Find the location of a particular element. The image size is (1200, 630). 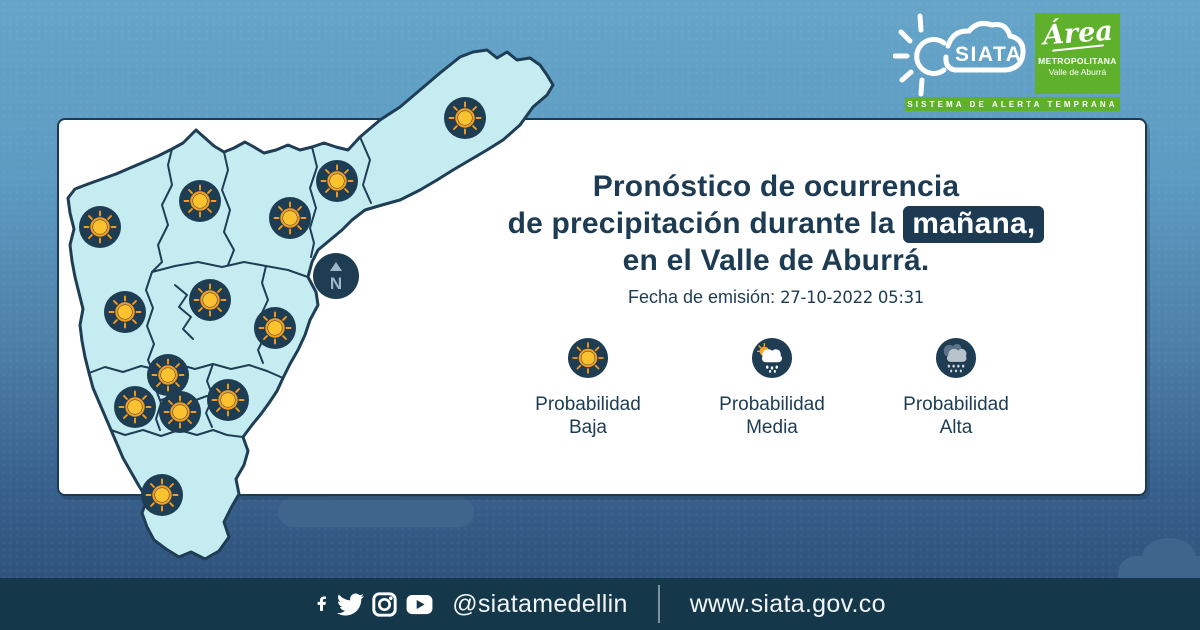

siata-cloud-icon is located at coordinates (984, 47).